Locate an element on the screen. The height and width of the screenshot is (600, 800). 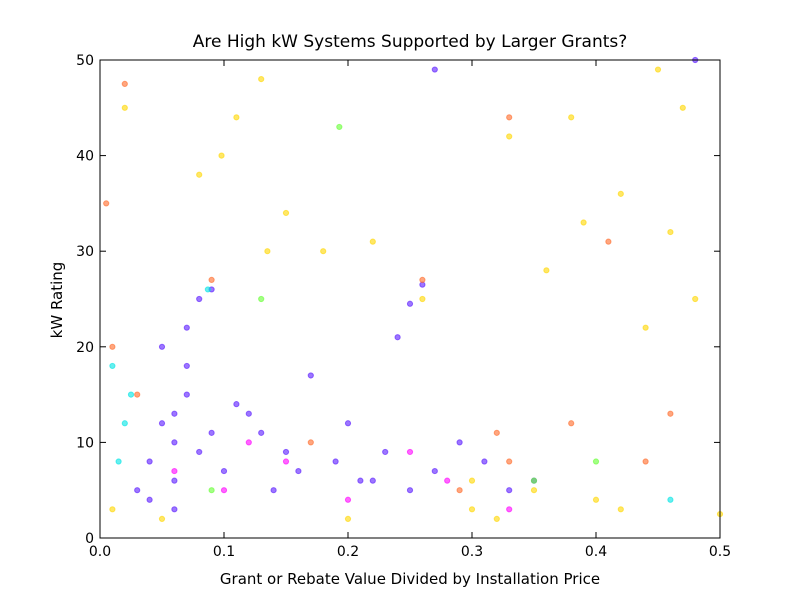
y-tick-label: 10 is located at coordinates (85, 443).